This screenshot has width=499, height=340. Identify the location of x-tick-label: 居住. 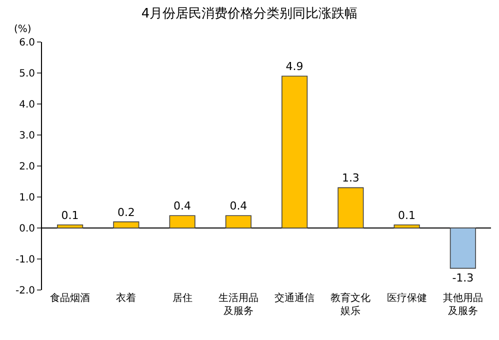
(182, 298).